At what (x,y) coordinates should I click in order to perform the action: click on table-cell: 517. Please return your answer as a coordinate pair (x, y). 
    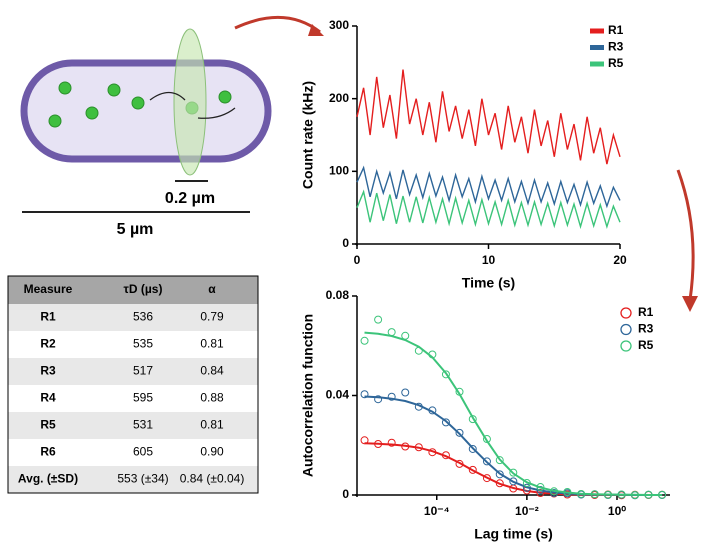
    Looking at the image, I should click on (143, 371).